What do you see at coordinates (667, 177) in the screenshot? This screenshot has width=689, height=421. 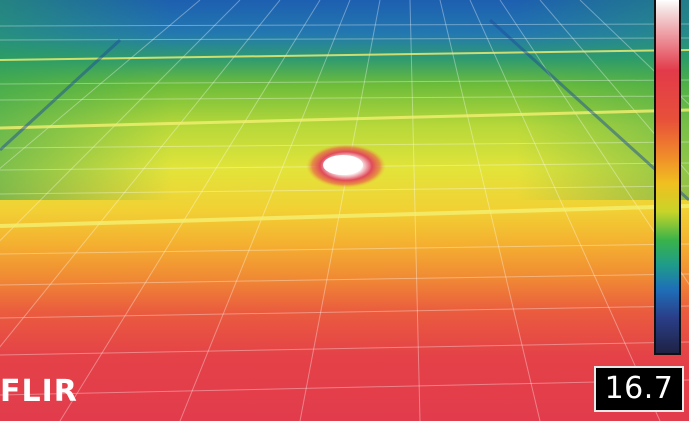 I see `temperature-scale-bar` at bounding box center [667, 177].